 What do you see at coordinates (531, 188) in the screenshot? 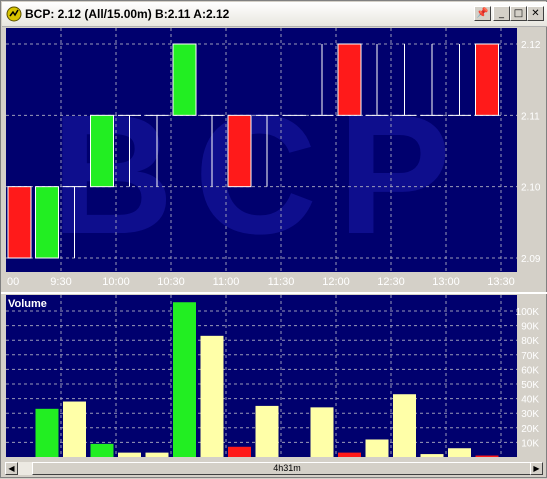
I see `price-tick-label: 2.10` at bounding box center [531, 188].